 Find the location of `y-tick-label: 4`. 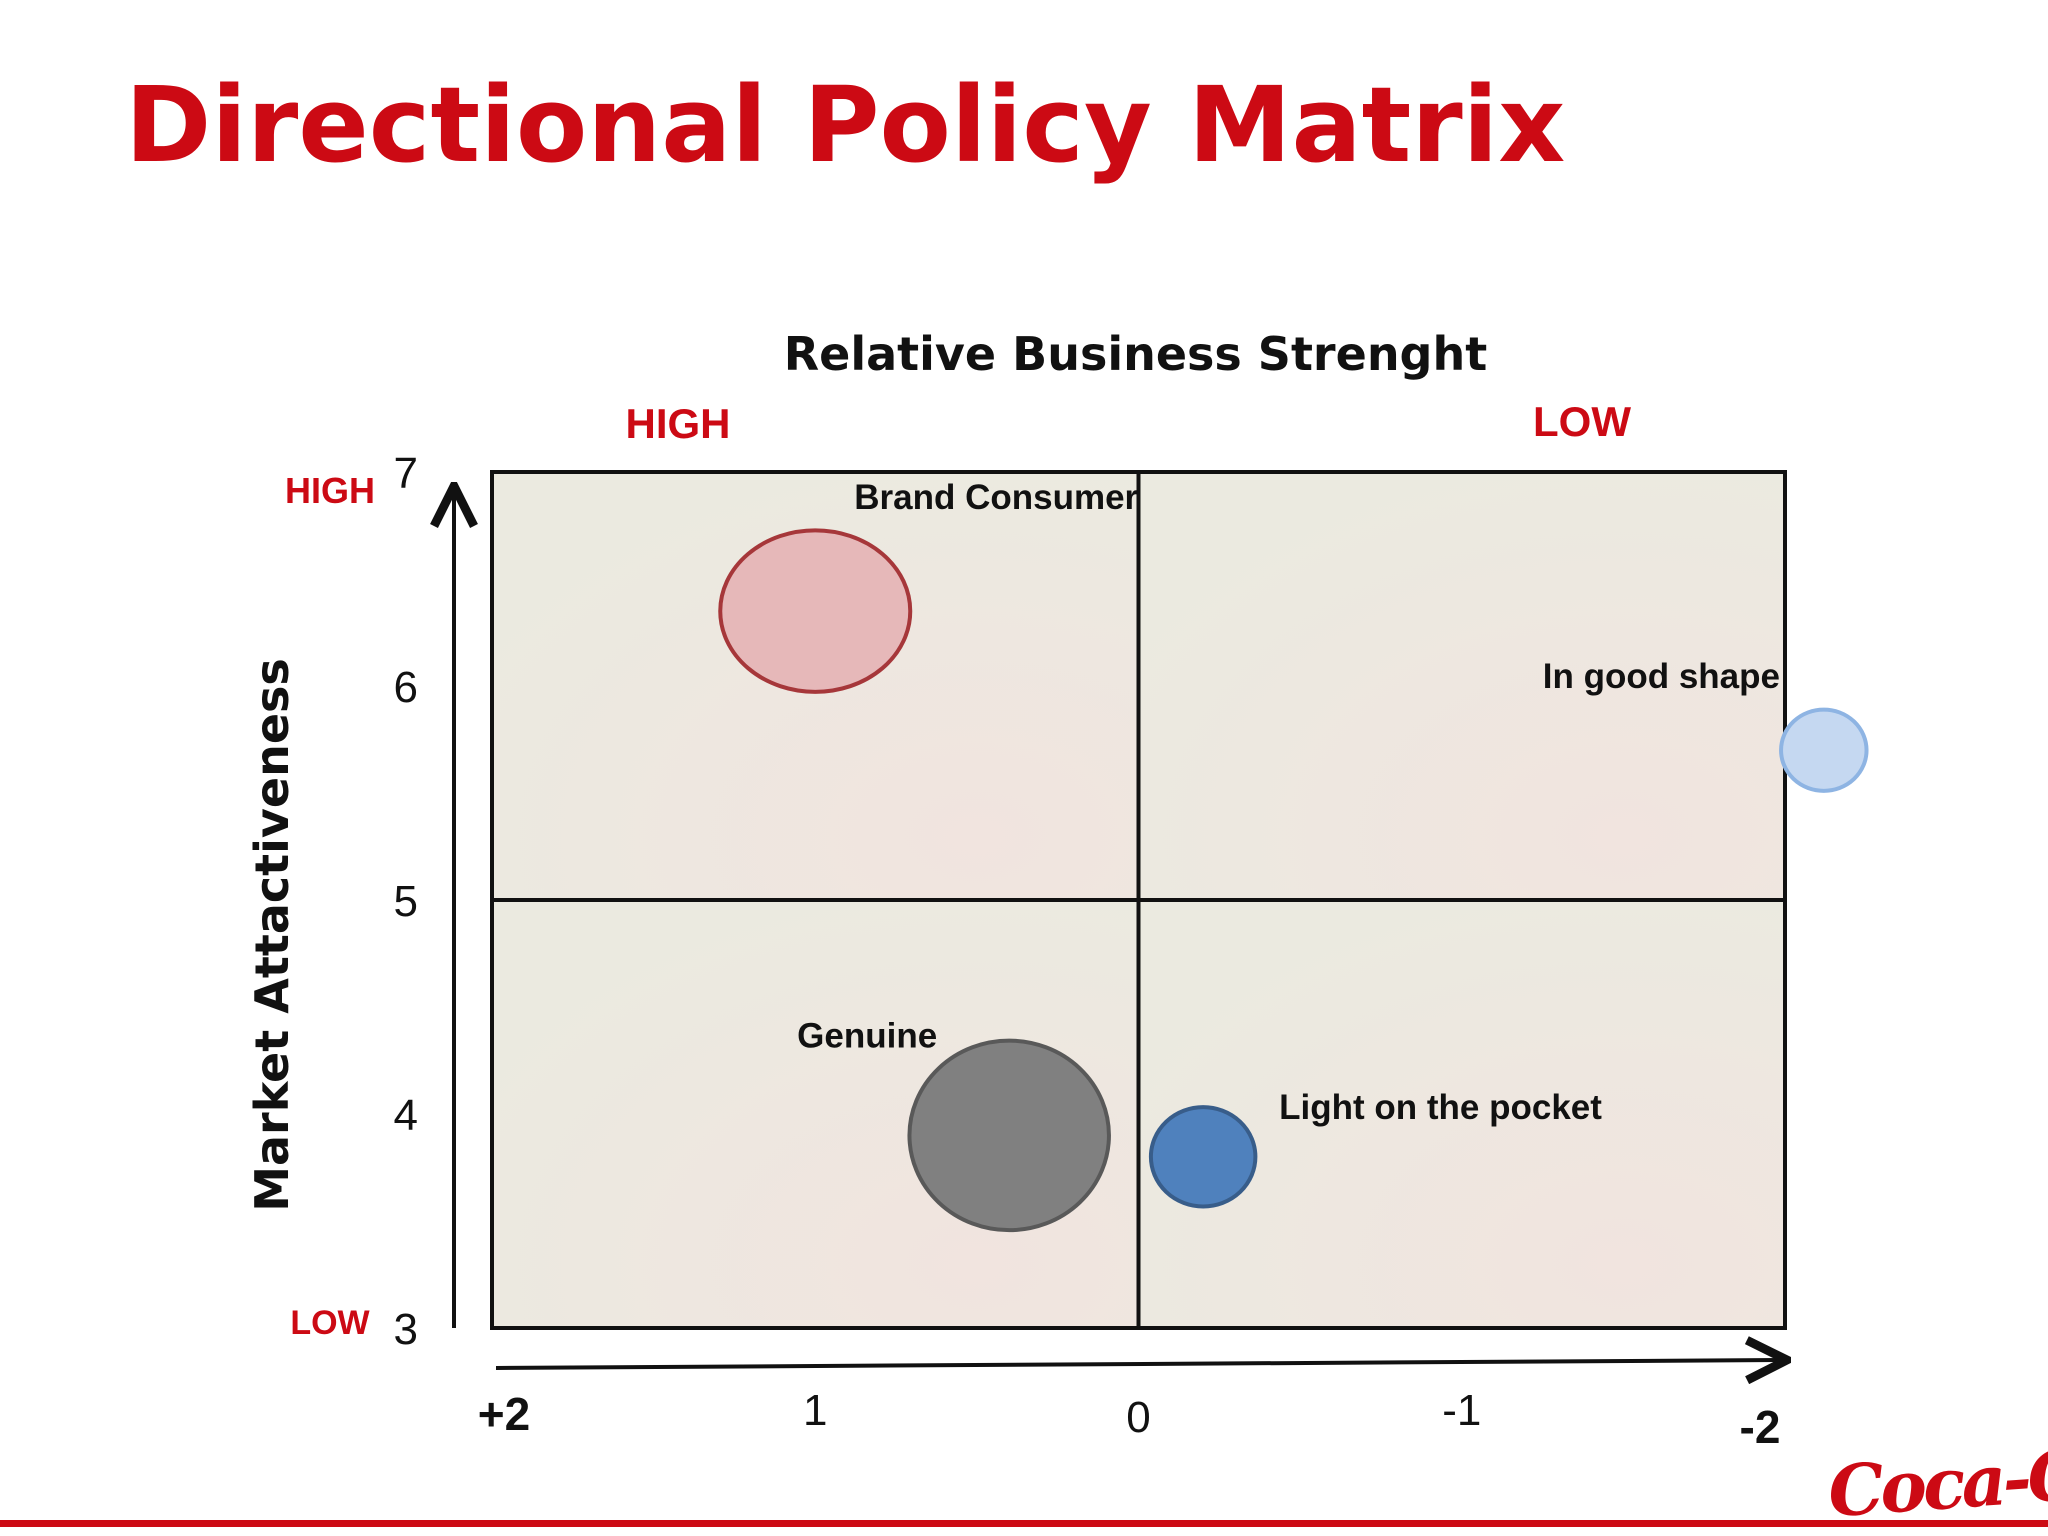

y-tick-label: 4 is located at coordinates (406, 1115).